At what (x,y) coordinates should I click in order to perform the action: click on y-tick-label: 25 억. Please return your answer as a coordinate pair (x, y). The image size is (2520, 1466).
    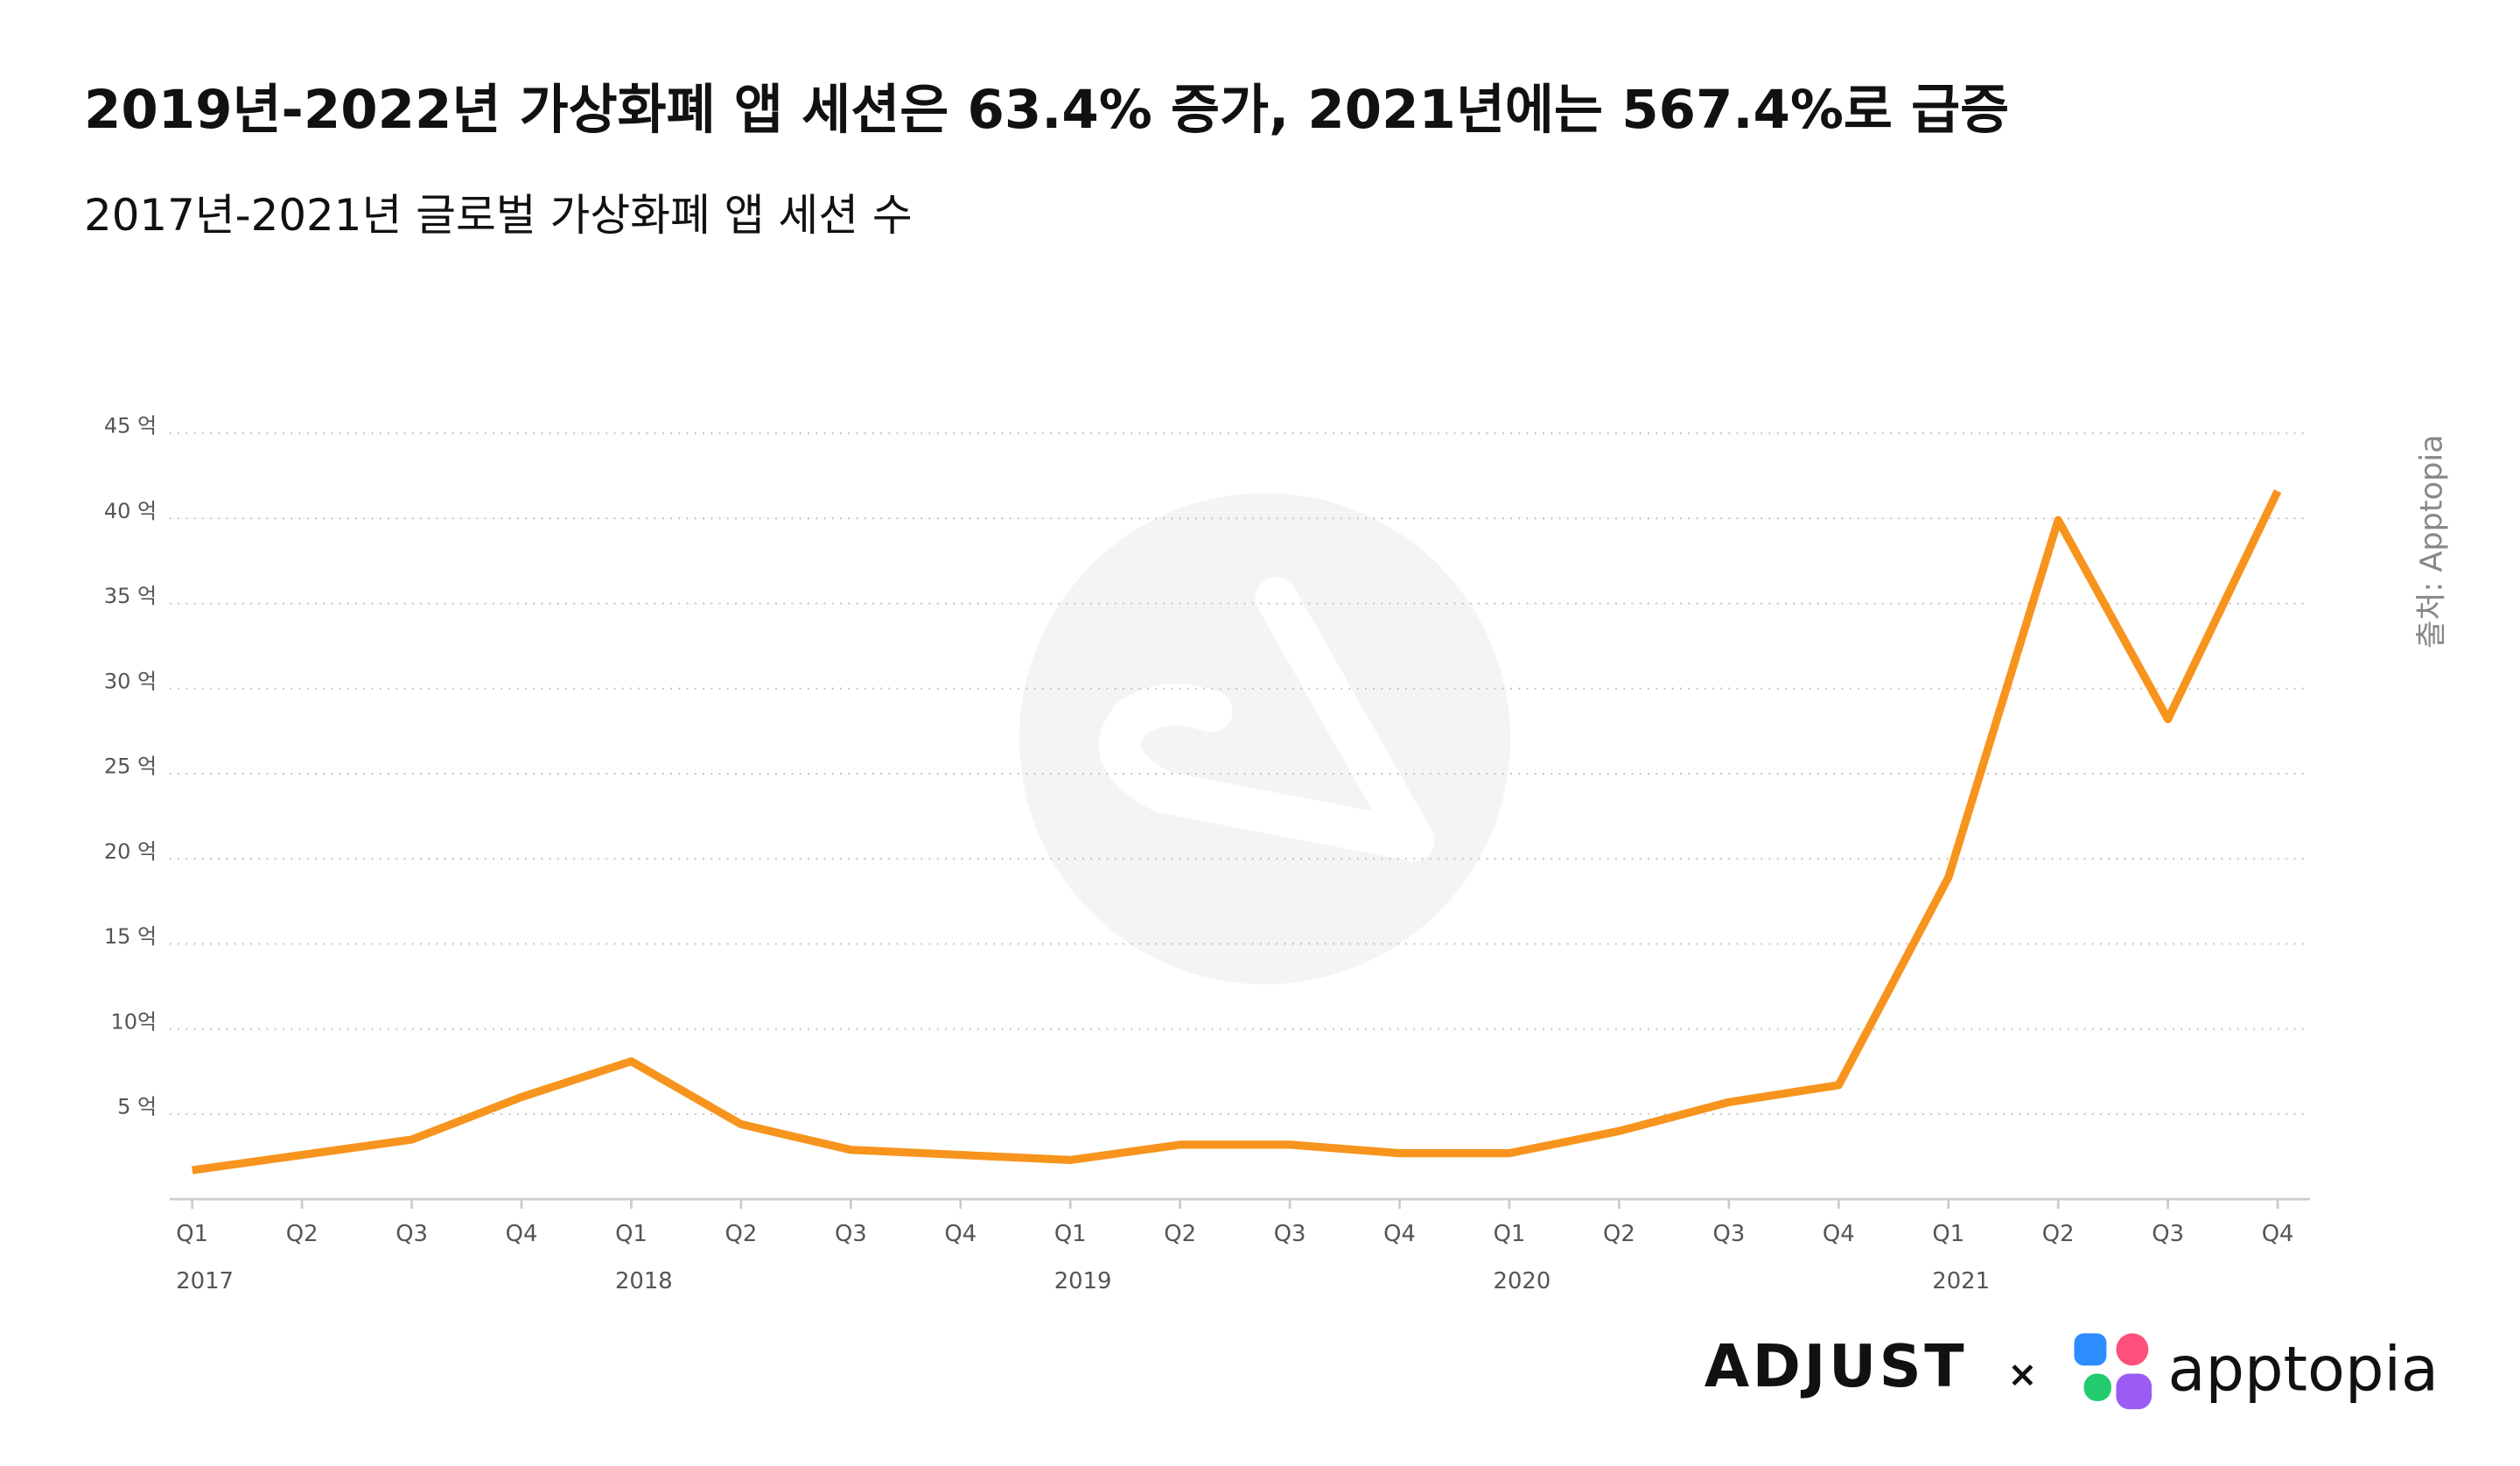
    Looking at the image, I should click on (130, 766).